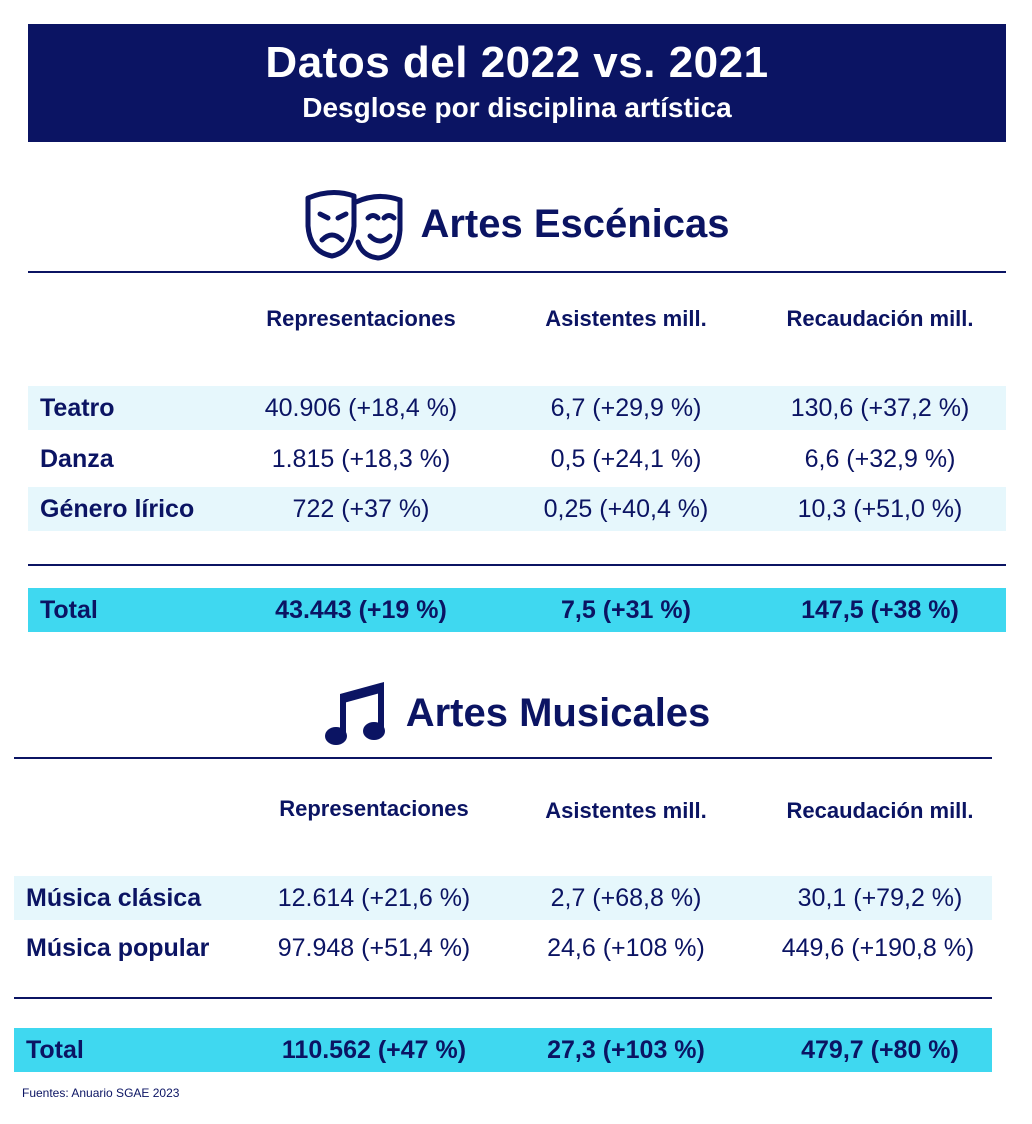 Image resolution: width=1032 pixels, height=1124 pixels. I want to click on divider-musicales-top, so click(503, 758).